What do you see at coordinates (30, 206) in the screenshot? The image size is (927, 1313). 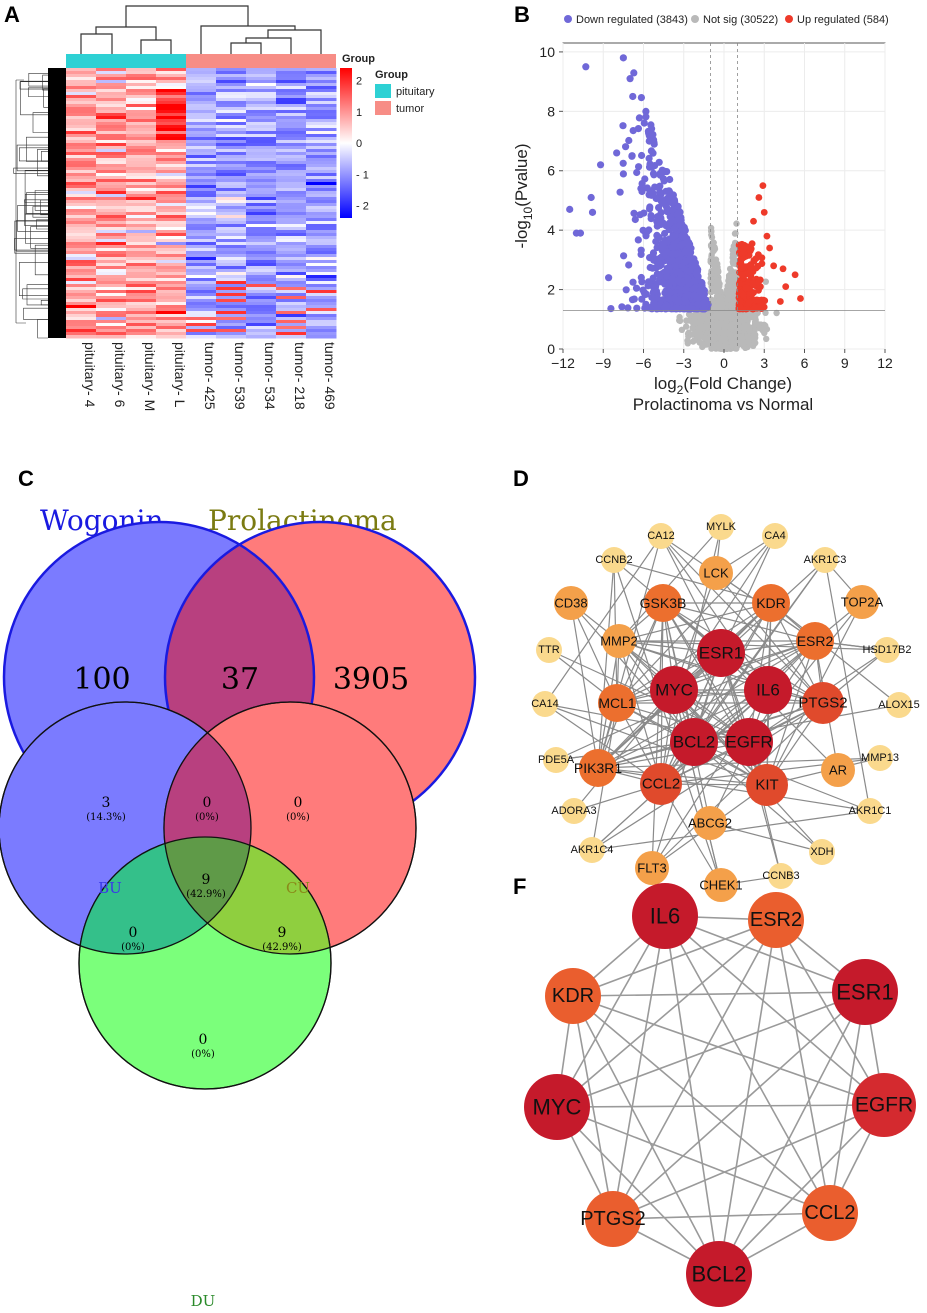 I see `heatmap-row-dendrogram` at bounding box center [30, 206].